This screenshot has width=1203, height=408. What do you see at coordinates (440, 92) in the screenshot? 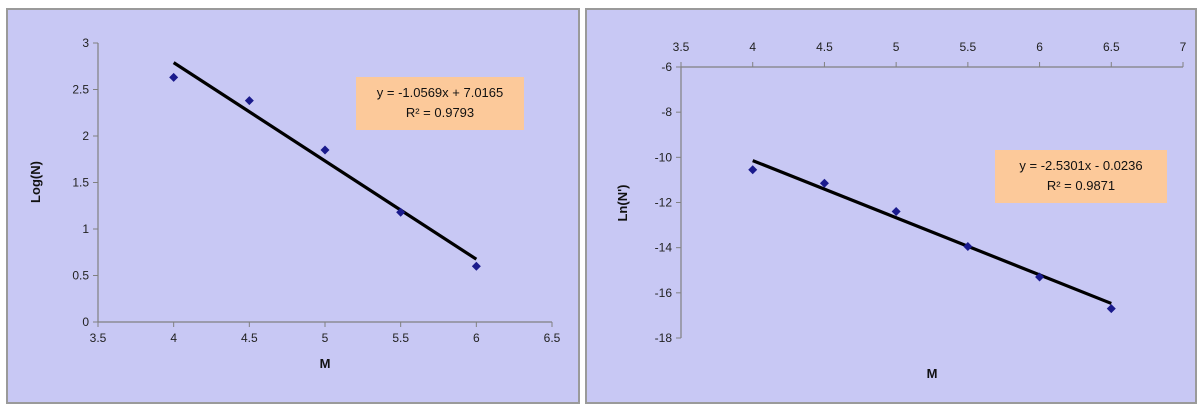
I see `trendline-equation: y = -1.0569x + 7.0165` at bounding box center [440, 92].